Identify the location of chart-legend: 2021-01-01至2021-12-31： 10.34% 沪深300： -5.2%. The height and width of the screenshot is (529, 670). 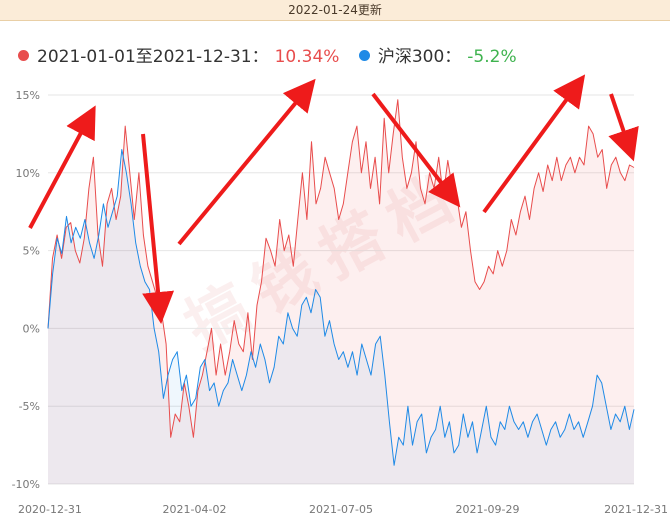
(274, 54).